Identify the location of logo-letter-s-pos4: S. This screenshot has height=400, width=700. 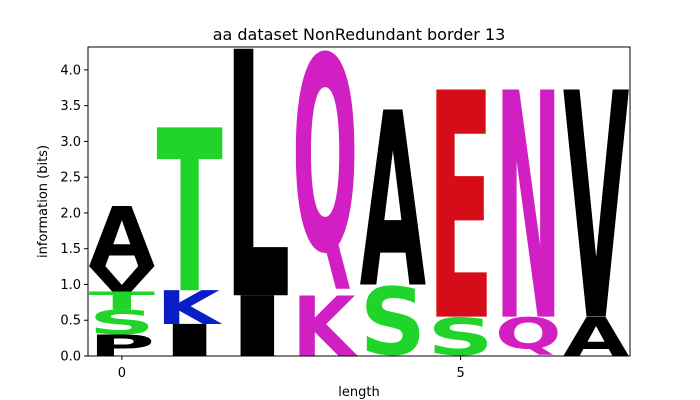
(393, 322).